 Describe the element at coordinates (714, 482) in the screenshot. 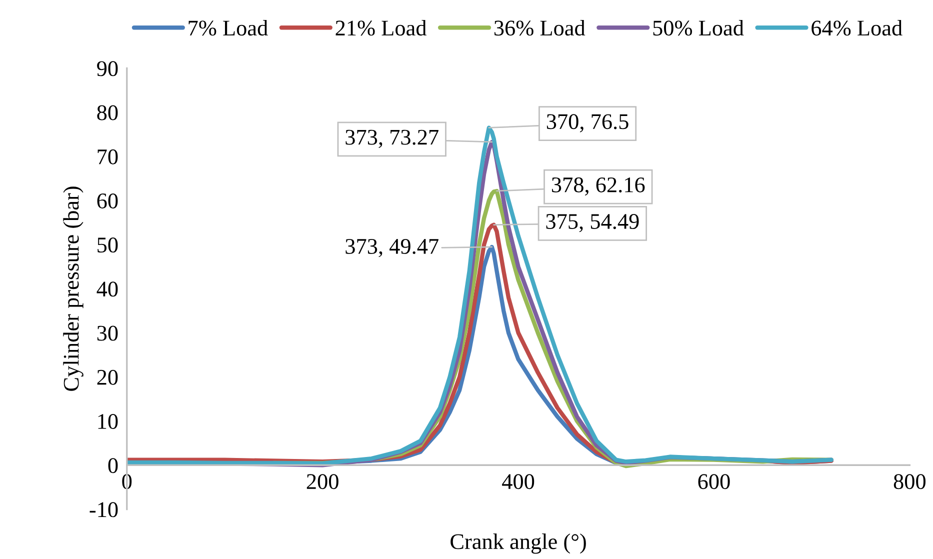

I see `x-tick-label: 600` at that location.